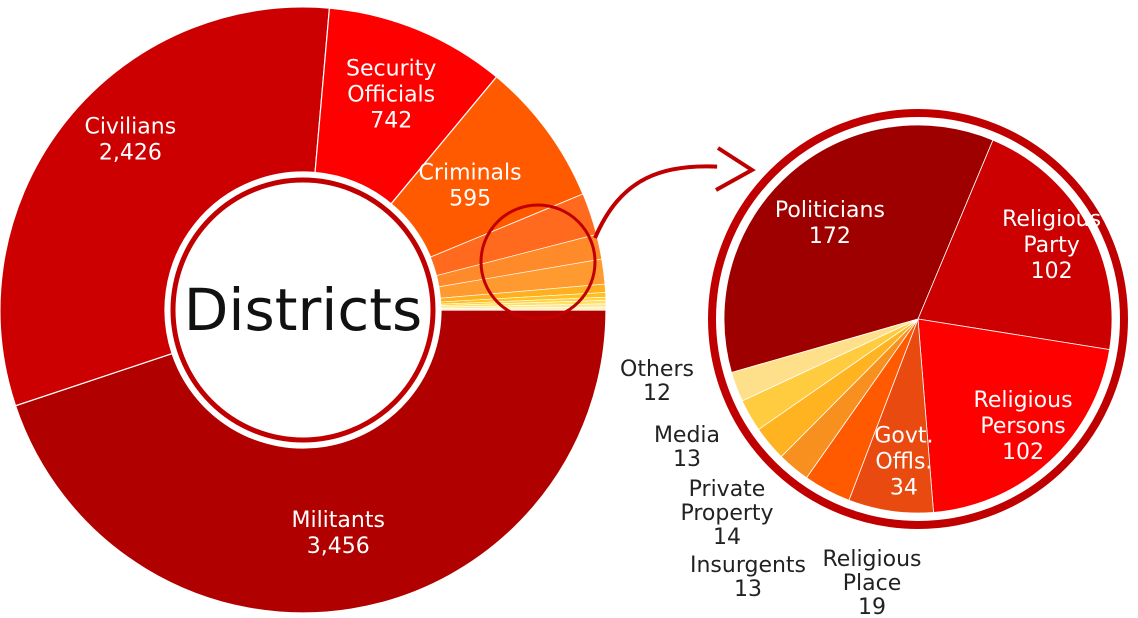 The height and width of the screenshot is (618, 1138). Describe the element at coordinates (825, 360) in the screenshot. I see `pie-slice-others` at that location.